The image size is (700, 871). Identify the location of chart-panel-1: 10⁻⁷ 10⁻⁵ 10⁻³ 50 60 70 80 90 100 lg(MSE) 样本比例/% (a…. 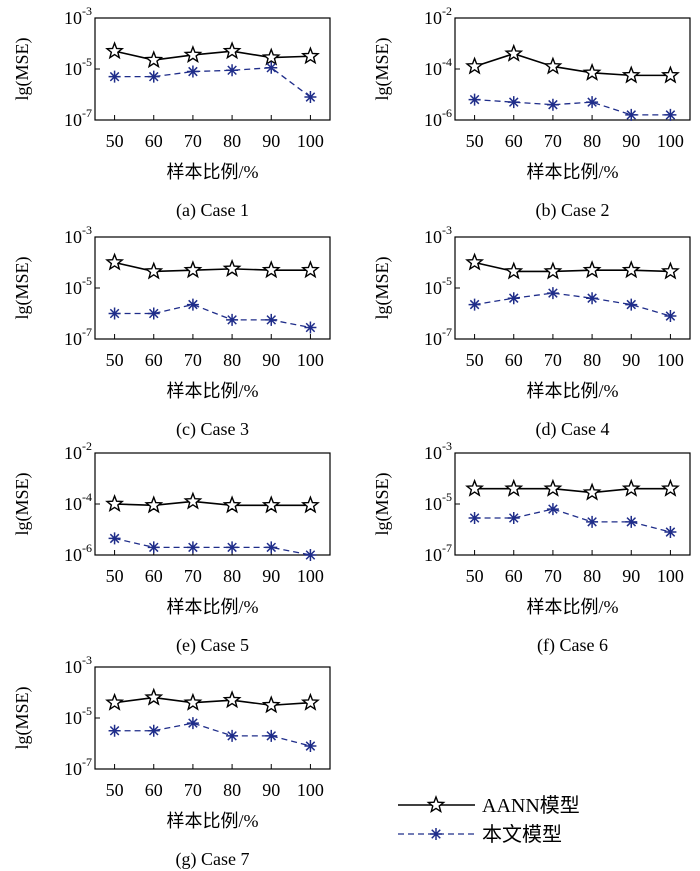
(171, 112).